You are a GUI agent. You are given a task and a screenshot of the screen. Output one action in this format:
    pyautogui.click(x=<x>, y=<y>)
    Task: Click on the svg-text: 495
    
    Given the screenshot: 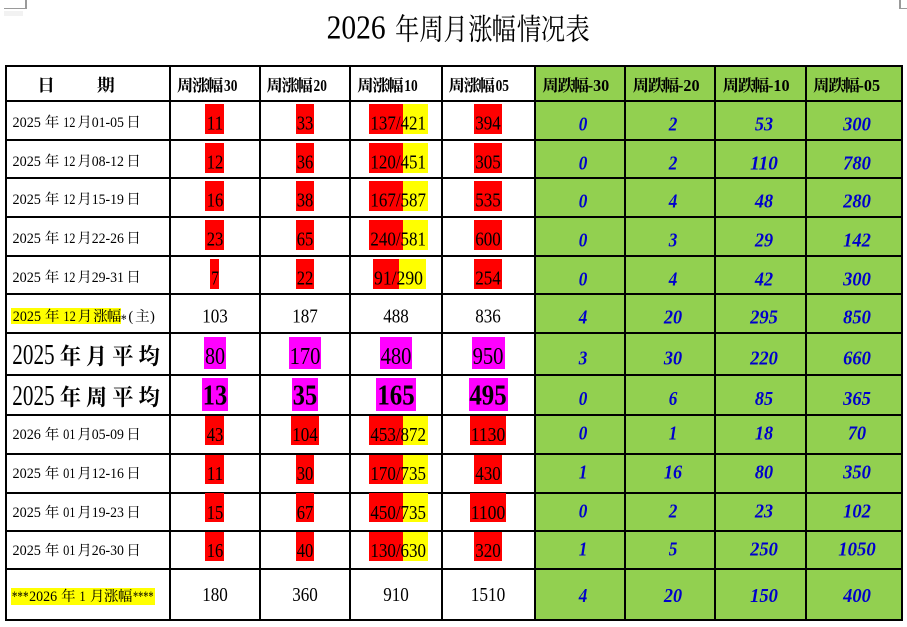 What is the action you would take?
    pyautogui.click(x=488, y=395)
    